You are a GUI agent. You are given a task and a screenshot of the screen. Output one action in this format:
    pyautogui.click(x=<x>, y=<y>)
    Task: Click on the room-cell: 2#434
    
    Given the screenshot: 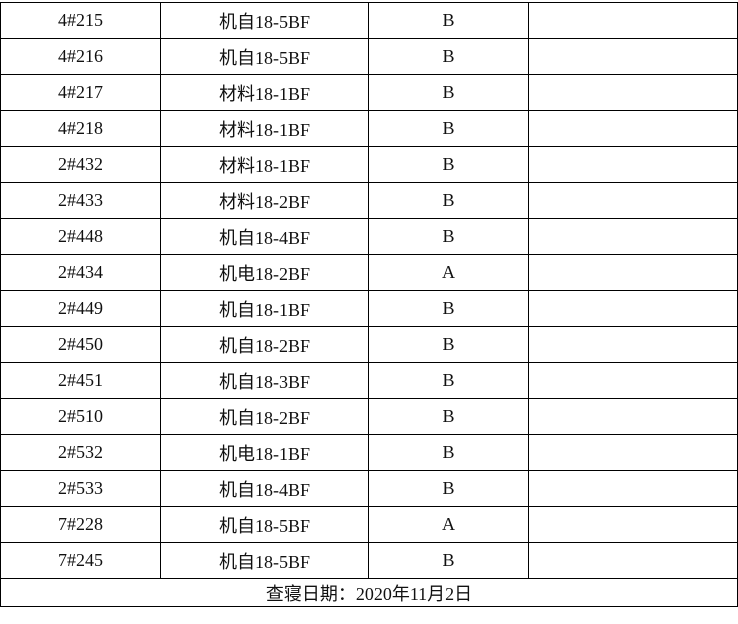 What is the action you would take?
    pyautogui.click(x=80, y=272)
    